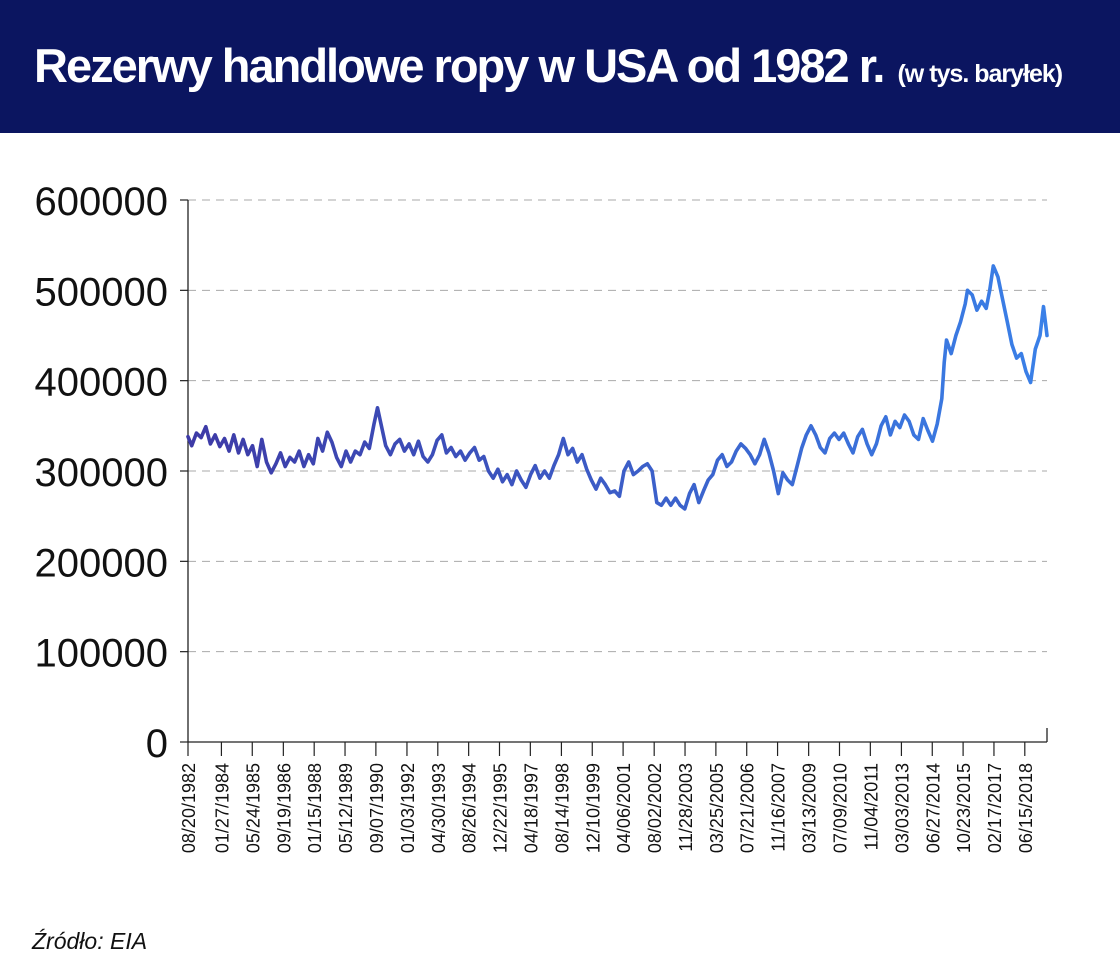 This screenshot has width=1120, height=973. What do you see at coordinates (871, 806) in the screenshot?
I see `x-tick-label: 11/04/2011` at bounding box center [871, 806].